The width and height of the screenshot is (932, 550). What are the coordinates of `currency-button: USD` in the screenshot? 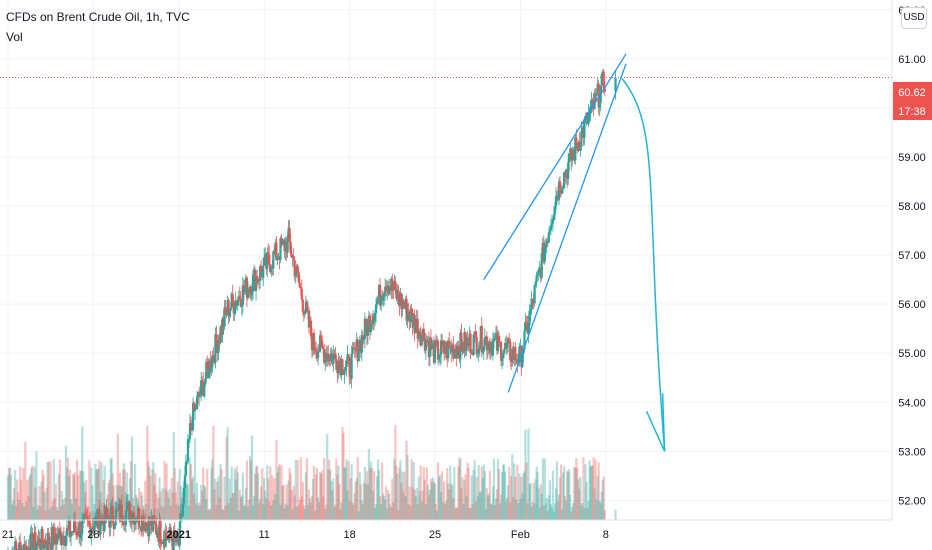 It's located at (914, 18).